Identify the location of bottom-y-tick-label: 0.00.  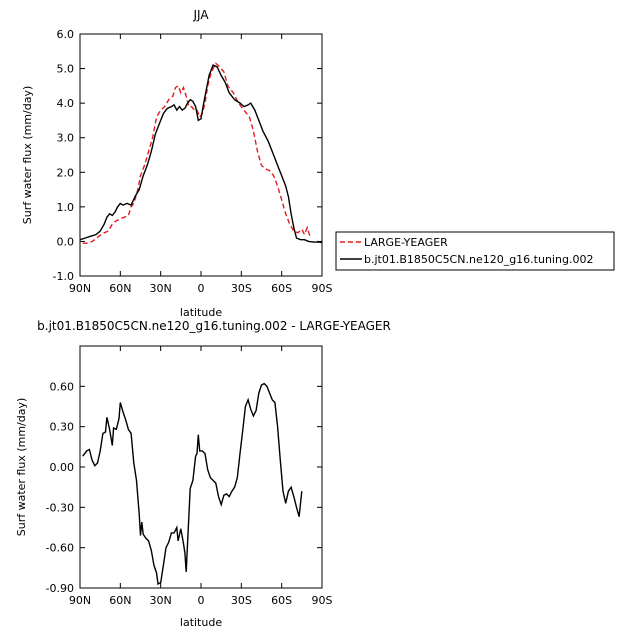
(62, 467).